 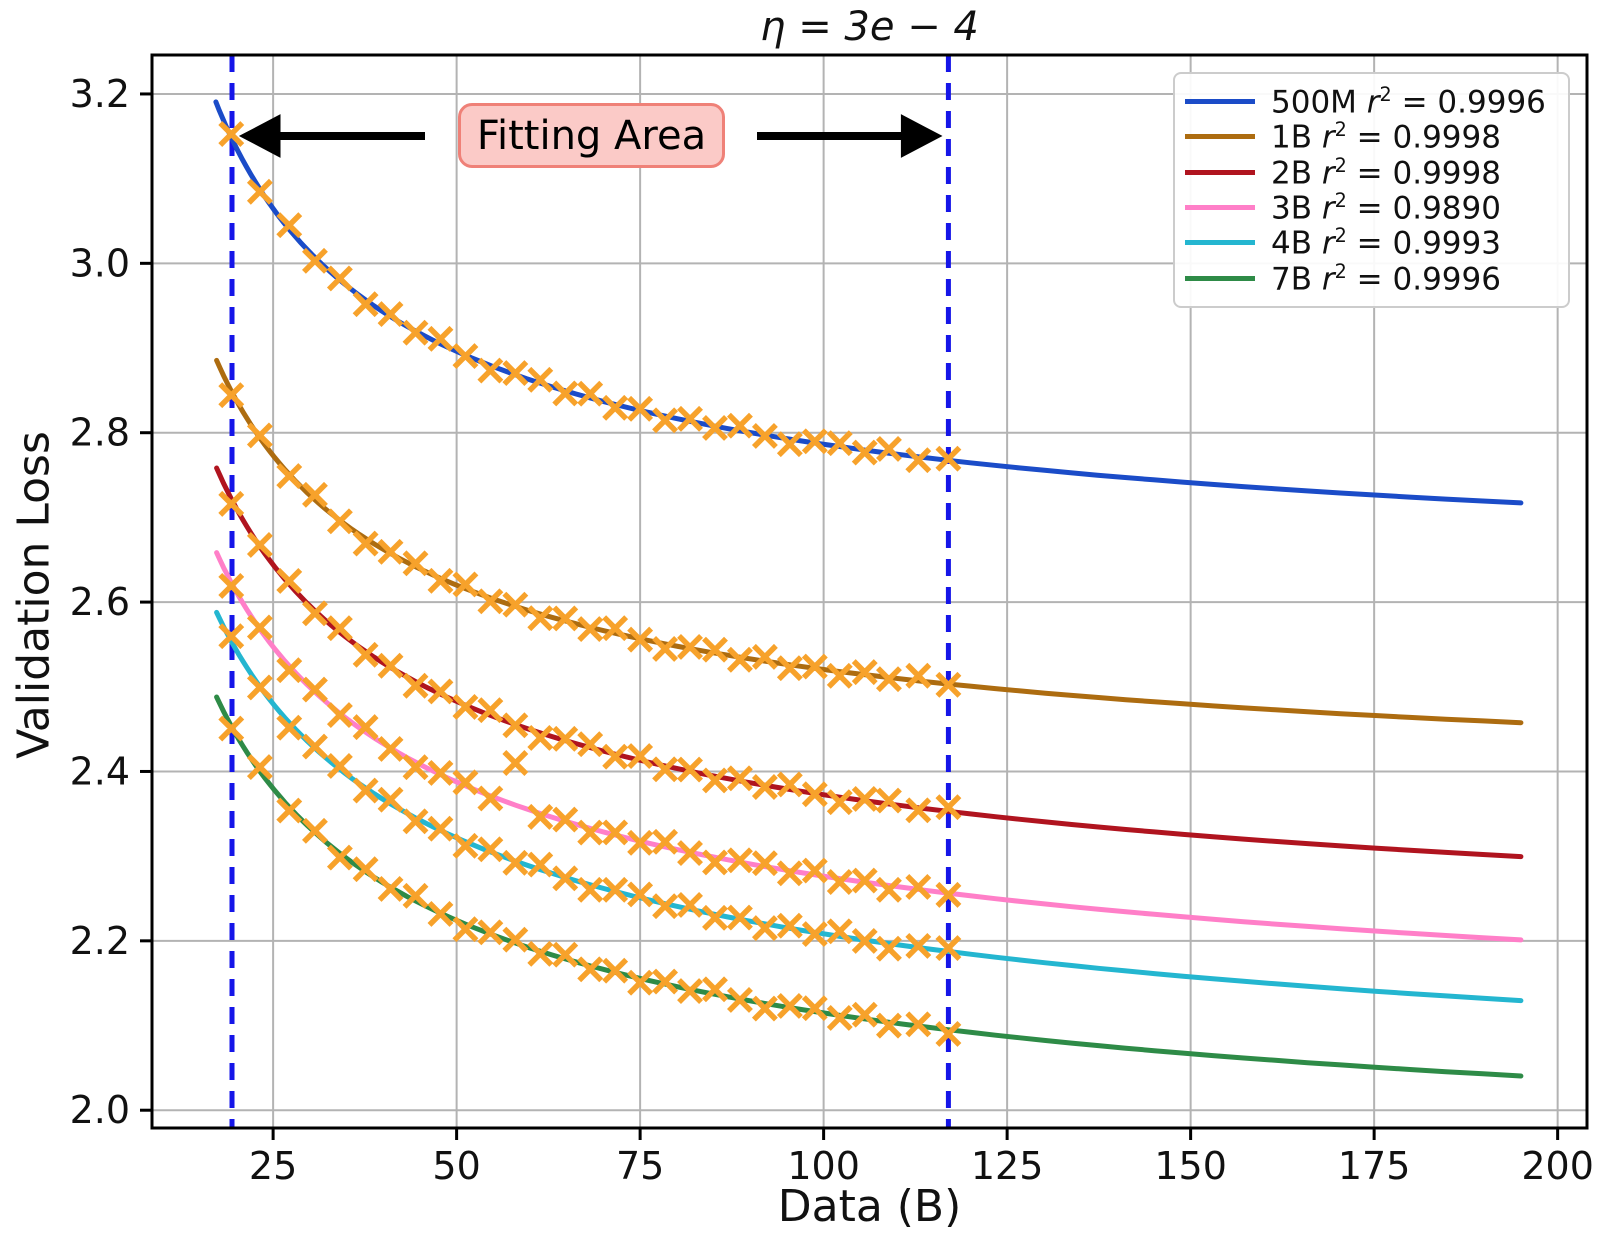 What do you see at coordinates (1220, 208) in the screenshot?
I see `legend-swatch-3B` at bounding box center [1220, 208].